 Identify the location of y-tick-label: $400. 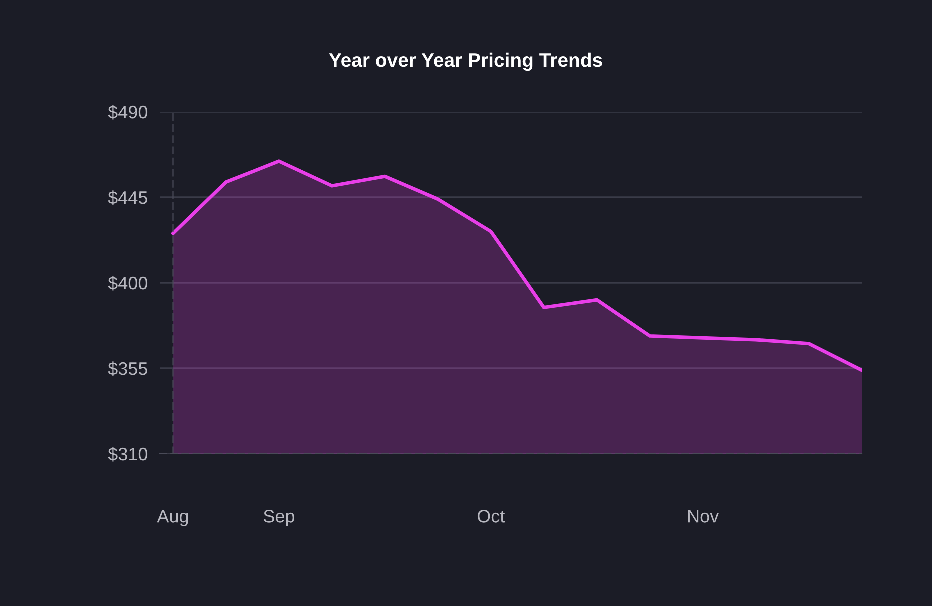
(128, 283).